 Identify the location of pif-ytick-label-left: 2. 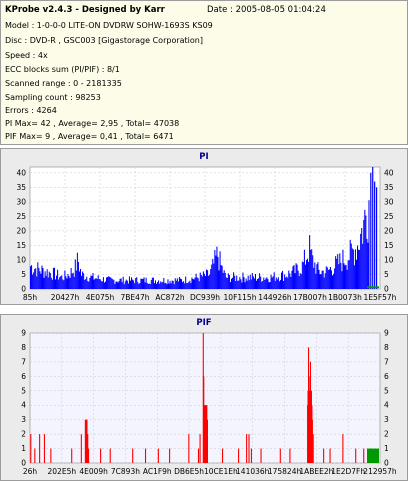
(23, 434).